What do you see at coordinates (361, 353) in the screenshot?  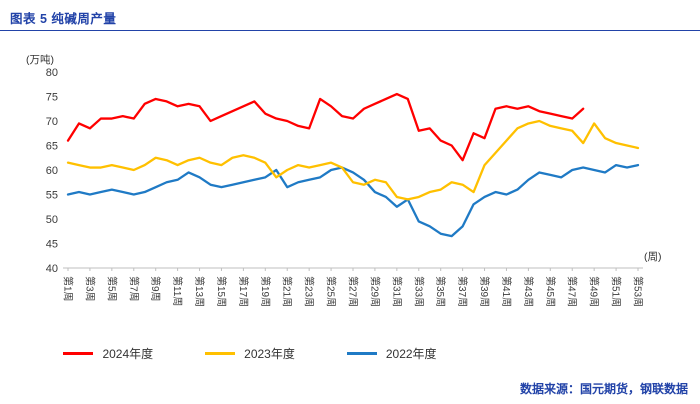 I see `legend-swatch-2022` at bounding box center [361, 353].